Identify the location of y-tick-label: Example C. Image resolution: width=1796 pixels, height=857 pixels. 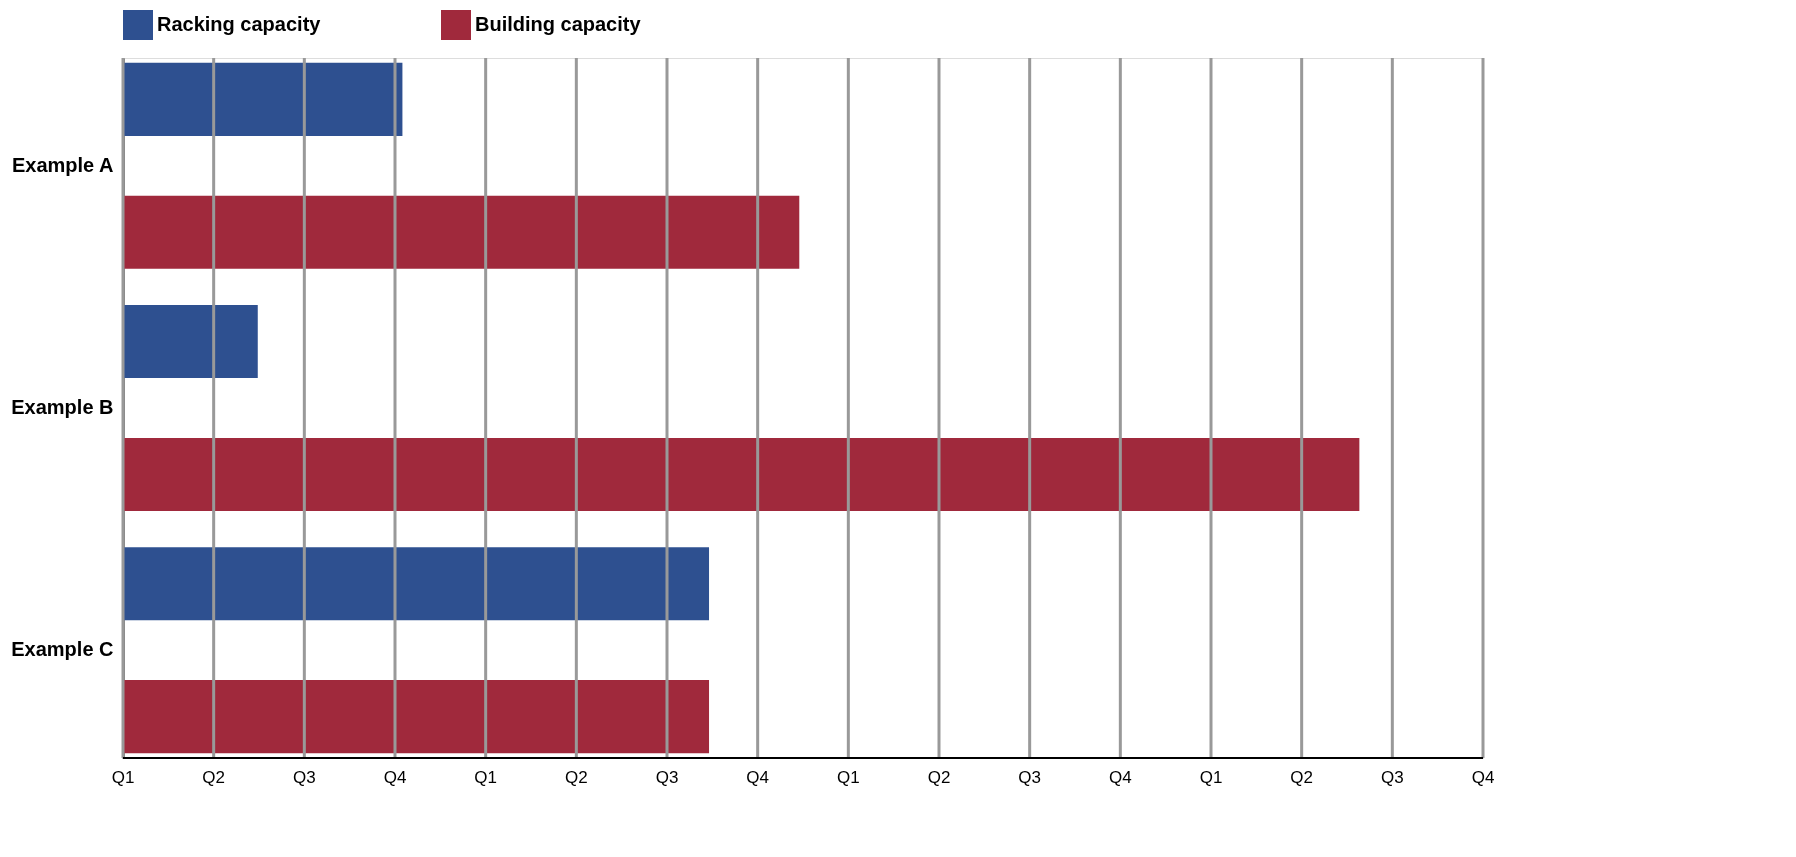
(62, 649).